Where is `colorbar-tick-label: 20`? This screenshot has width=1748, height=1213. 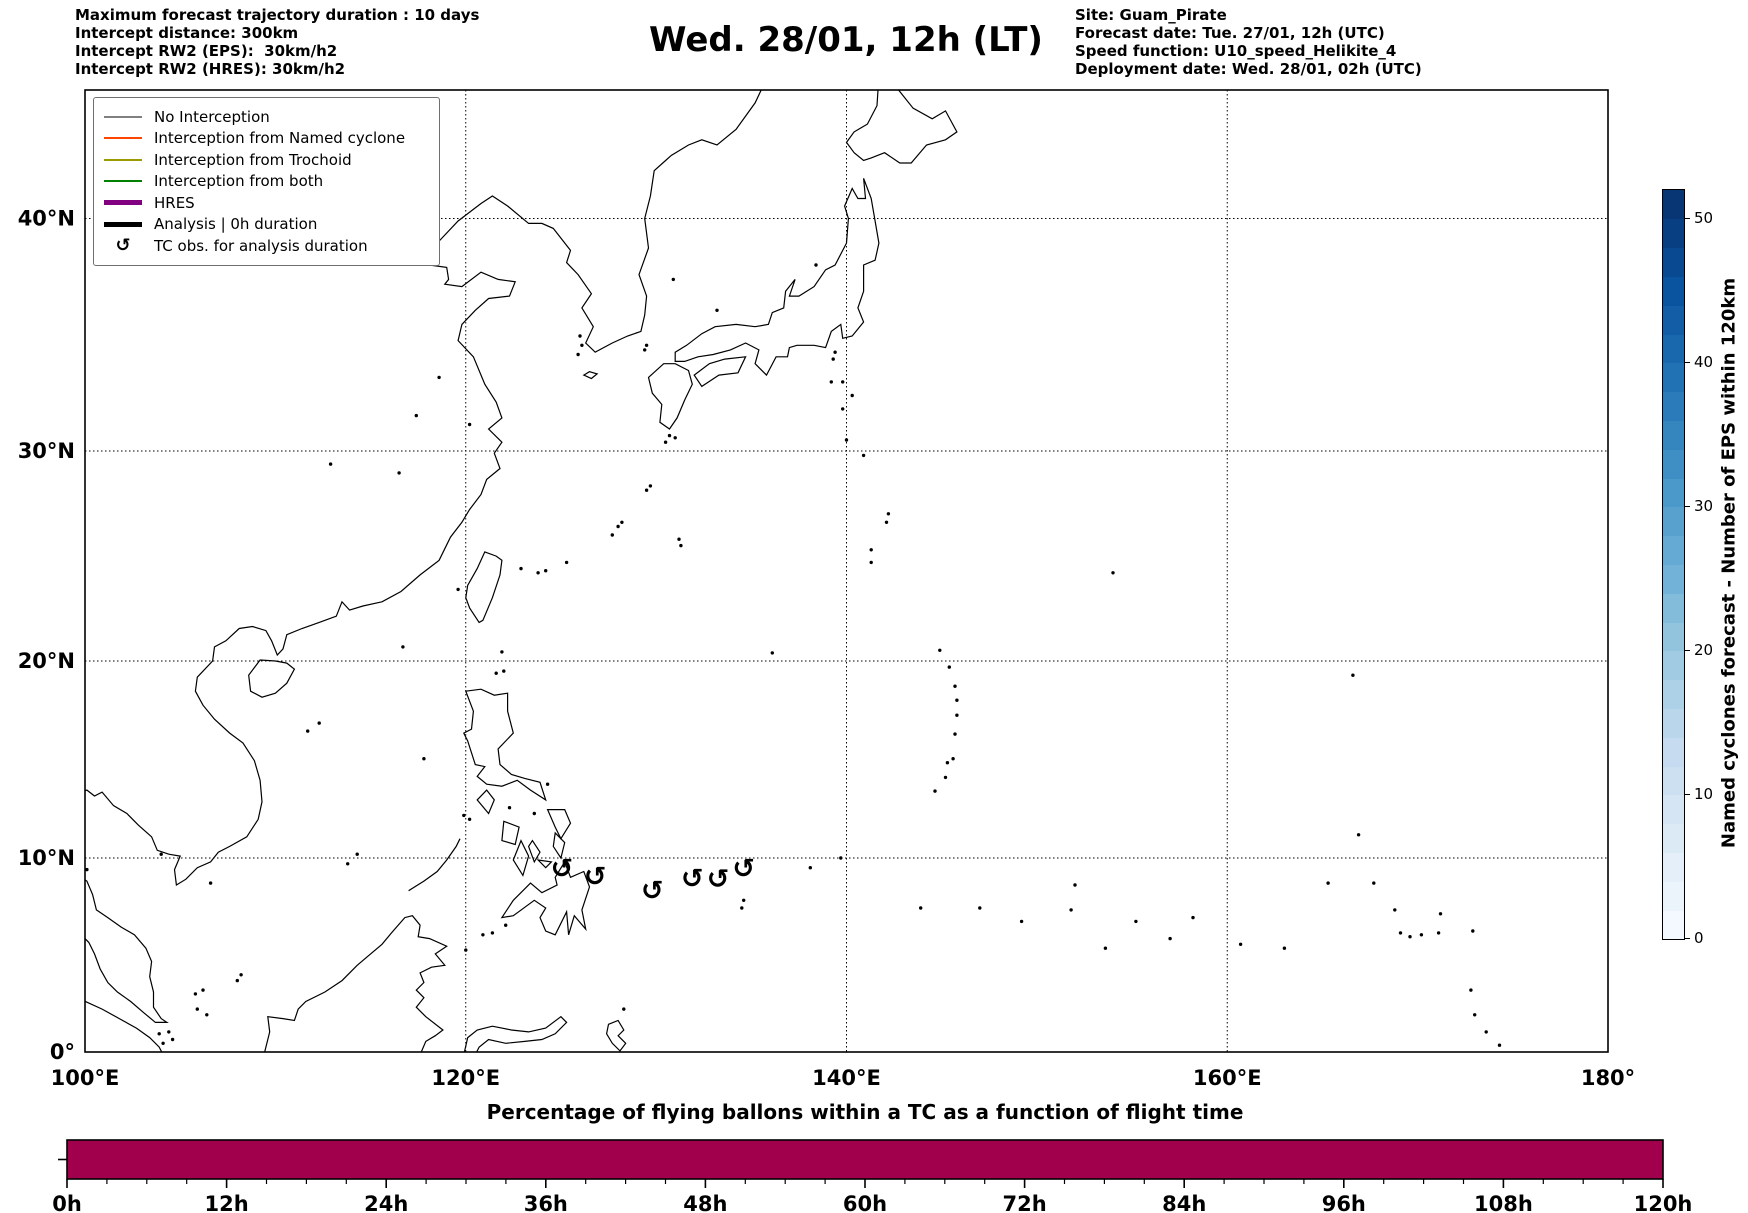
colorbar-tick-label: 20 is located at coordinates (1704, 649).